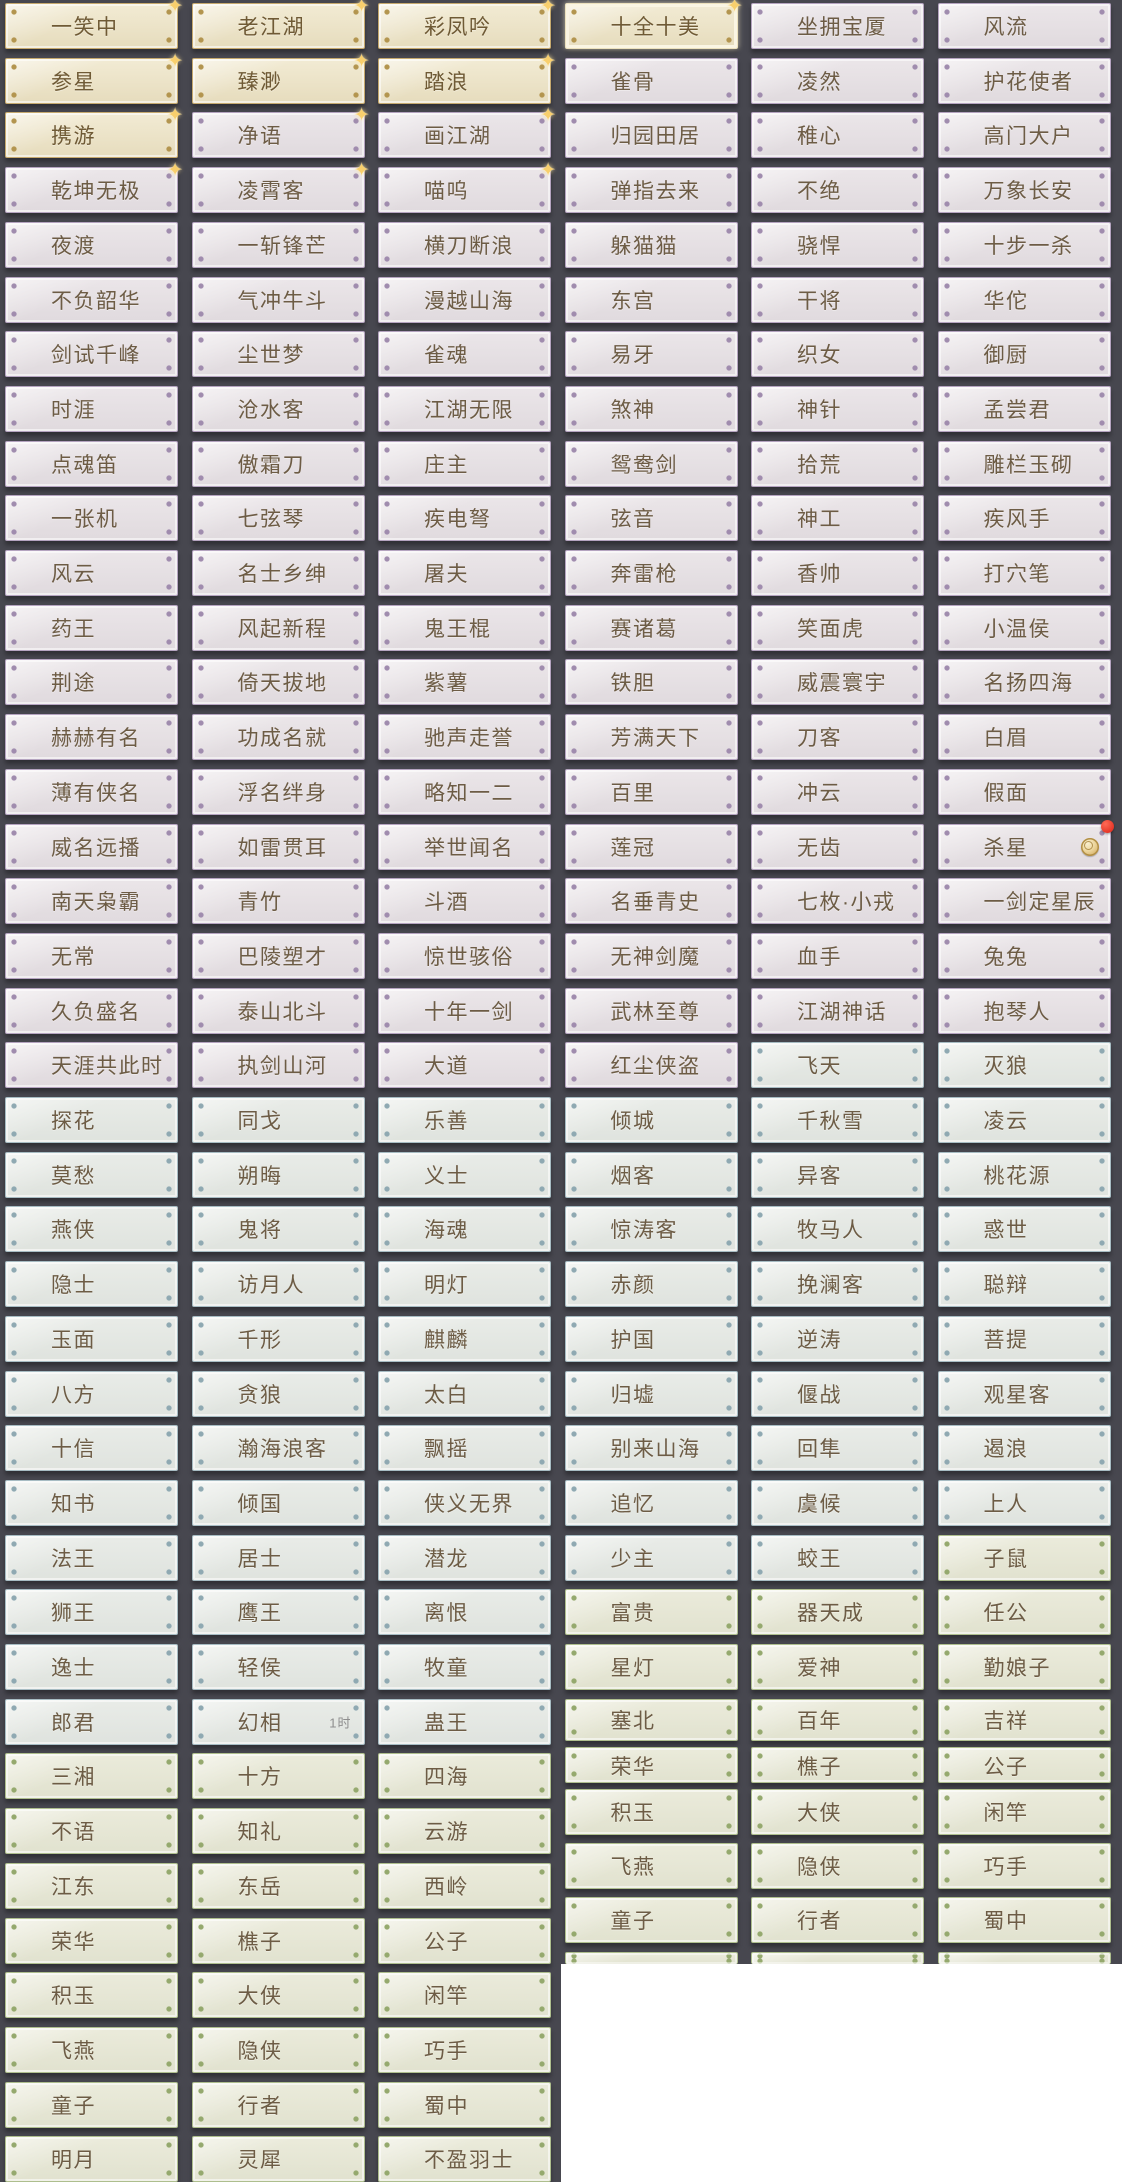 The image size is (1122, 2182). Describe the element at coordinates (651, 1612) in the screenshot. I see `title-button: 富贵` at that location.